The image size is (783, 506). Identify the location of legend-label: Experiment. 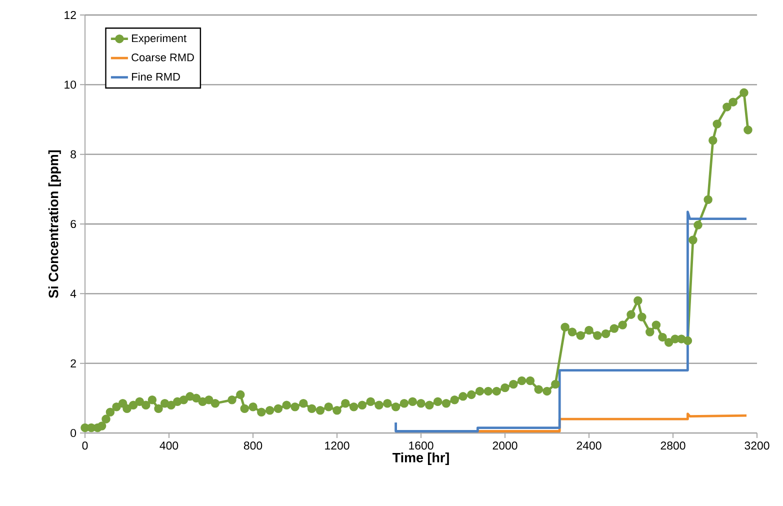
(159, 39).